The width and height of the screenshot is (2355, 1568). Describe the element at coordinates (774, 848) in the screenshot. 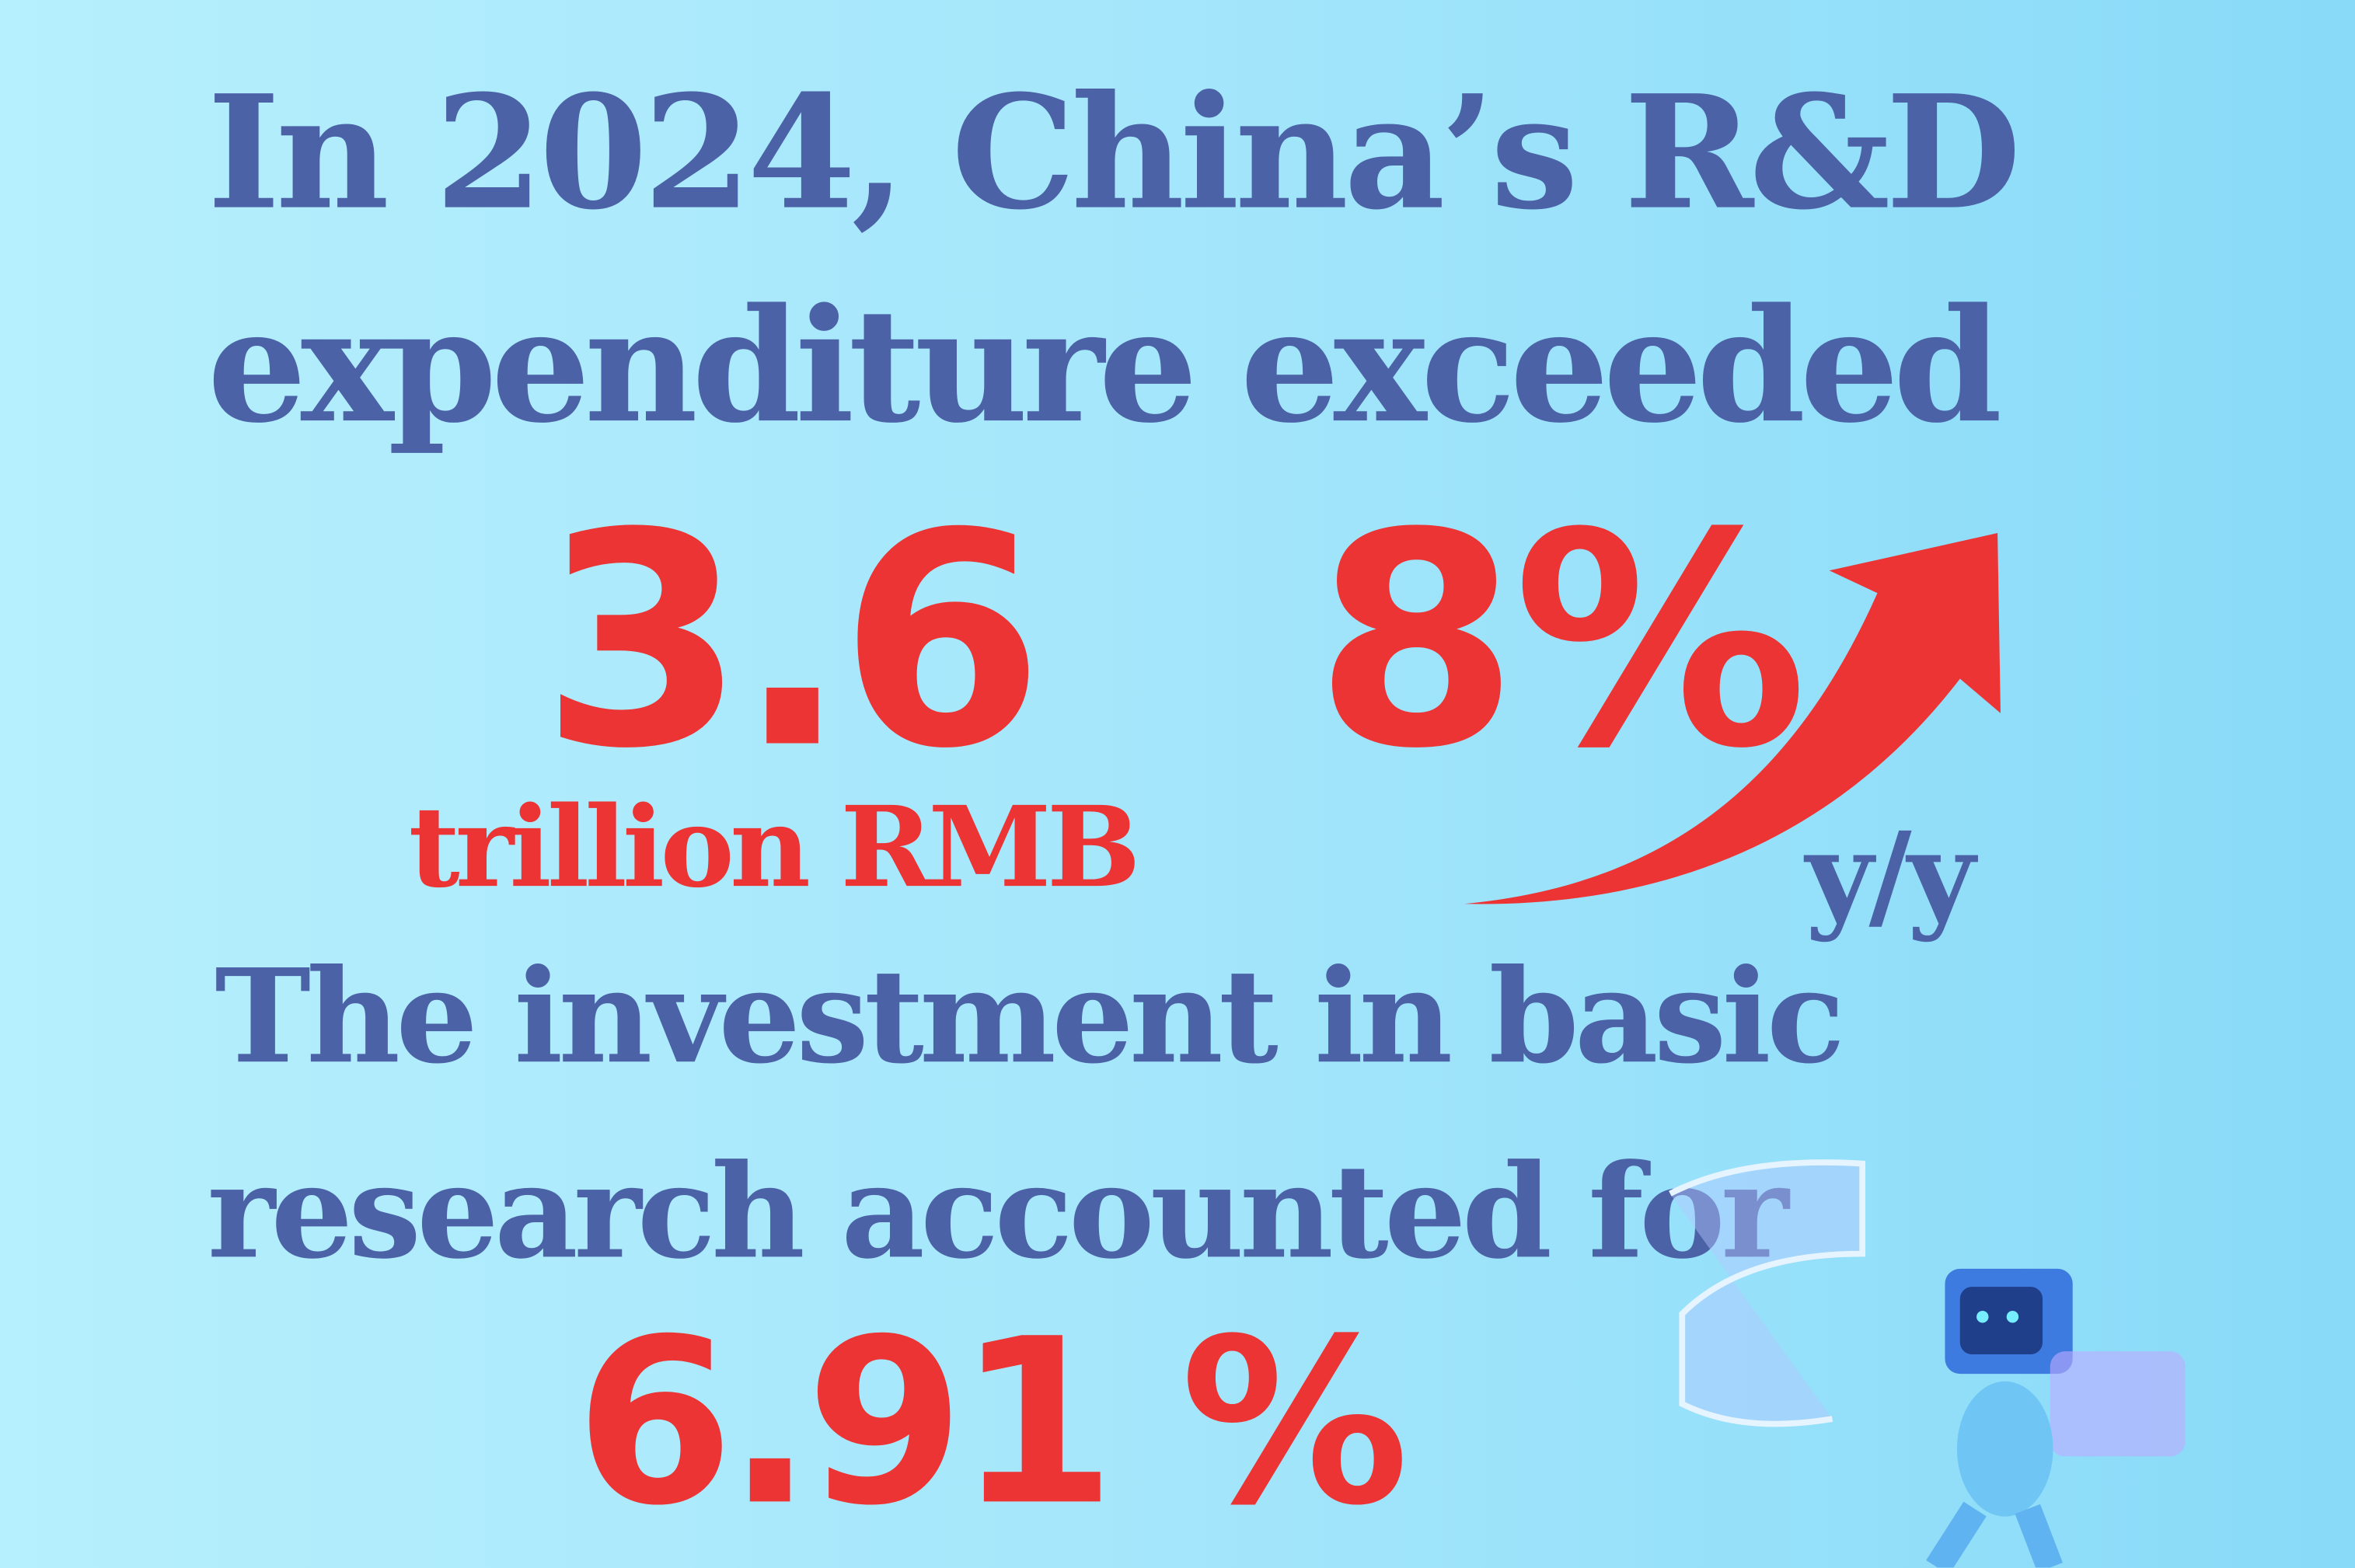

I see `stat-unit: trillion RMB` at that location.